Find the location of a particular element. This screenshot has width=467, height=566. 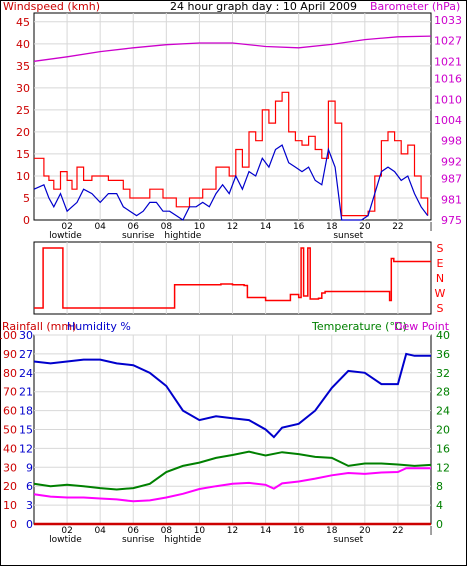

barometer-tick-label: 1021 is located at coordinates (448, 61).